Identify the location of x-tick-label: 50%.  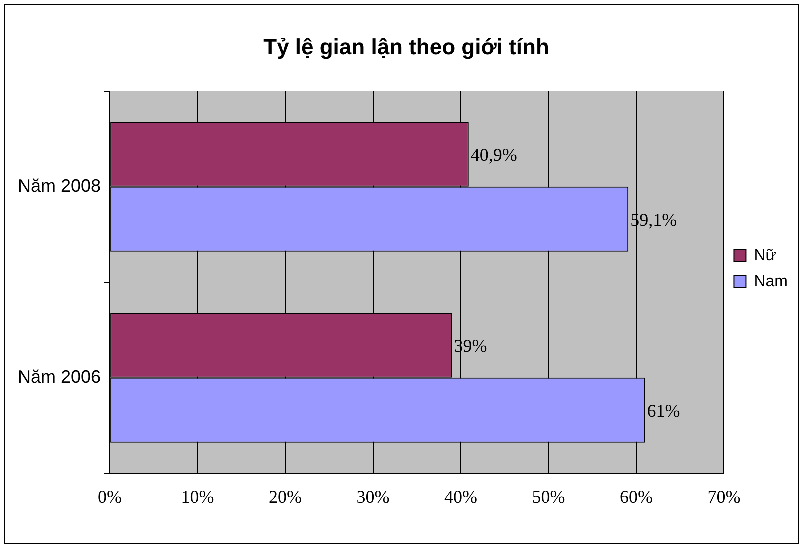
(549, 496).